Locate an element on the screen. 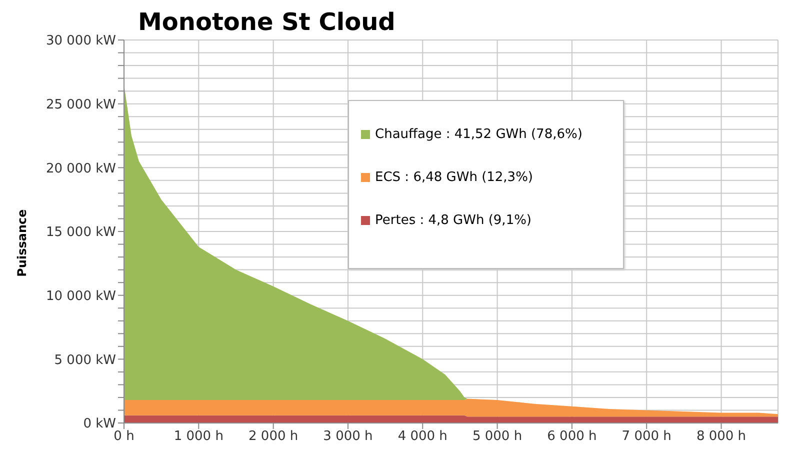 The height and width of the screenshot is (466, 791). y-tick-label: 25 000 kW is located at coordinates (81, 104).